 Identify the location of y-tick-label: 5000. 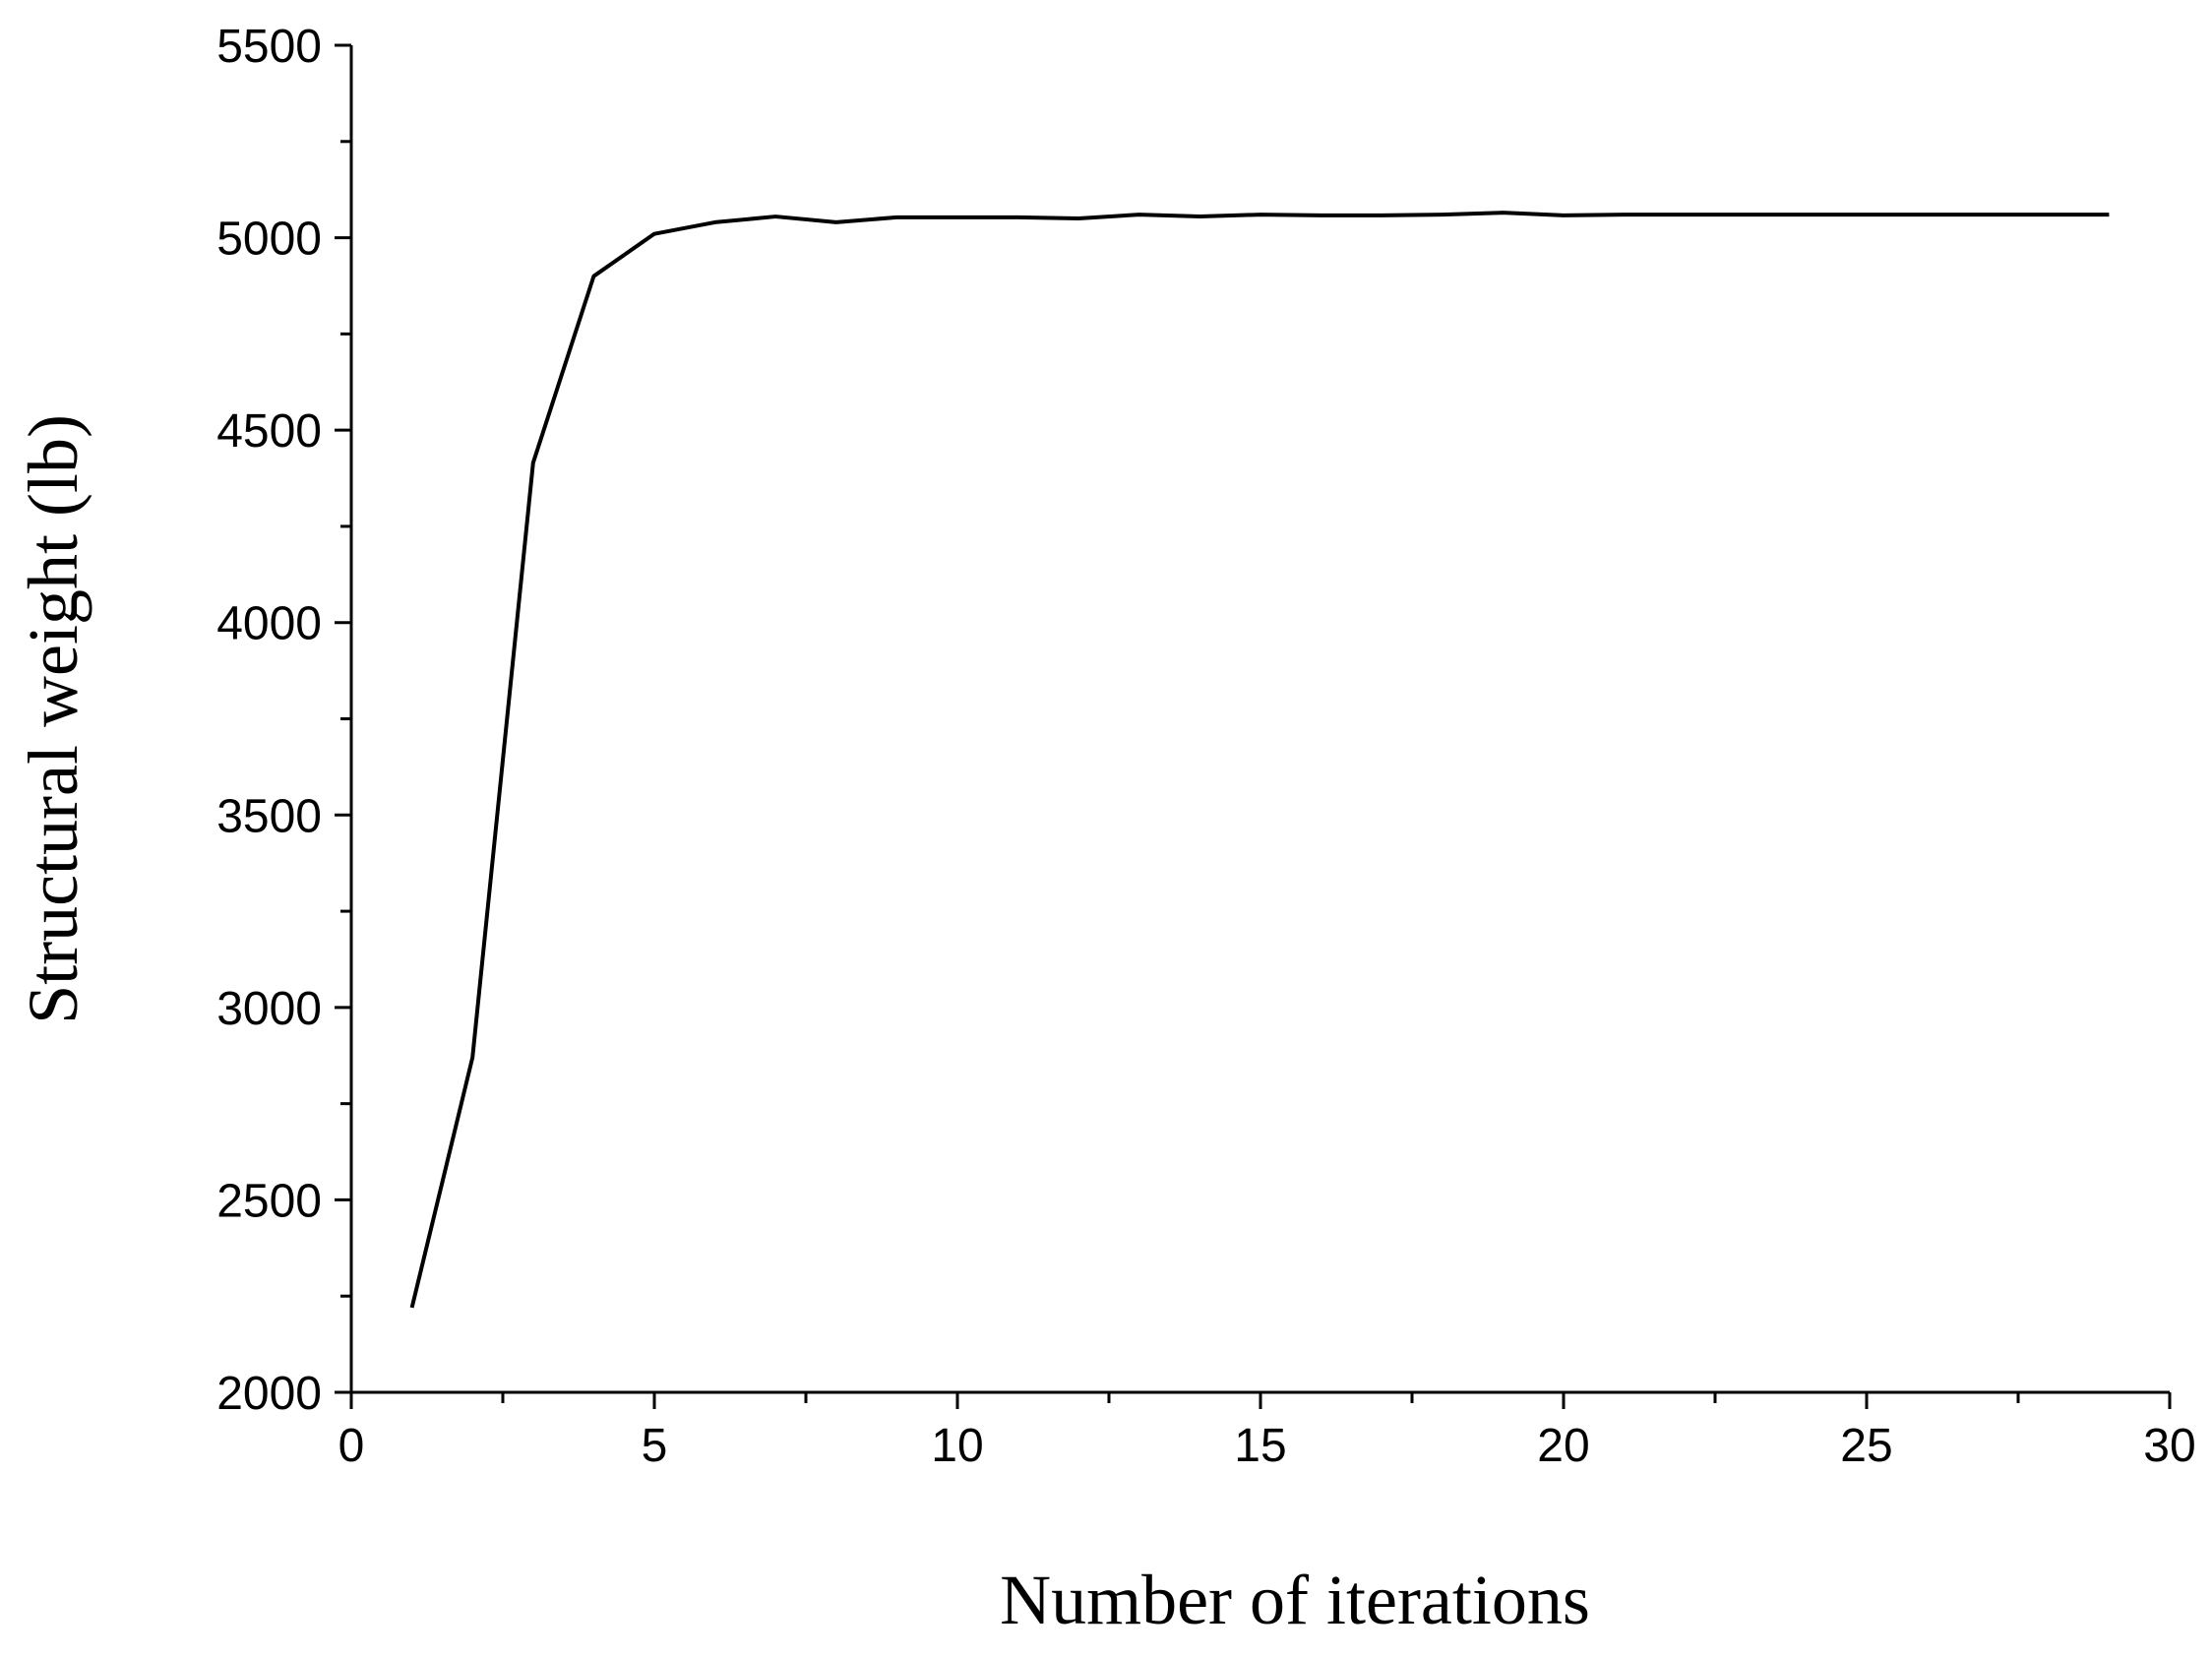
(269, 240).